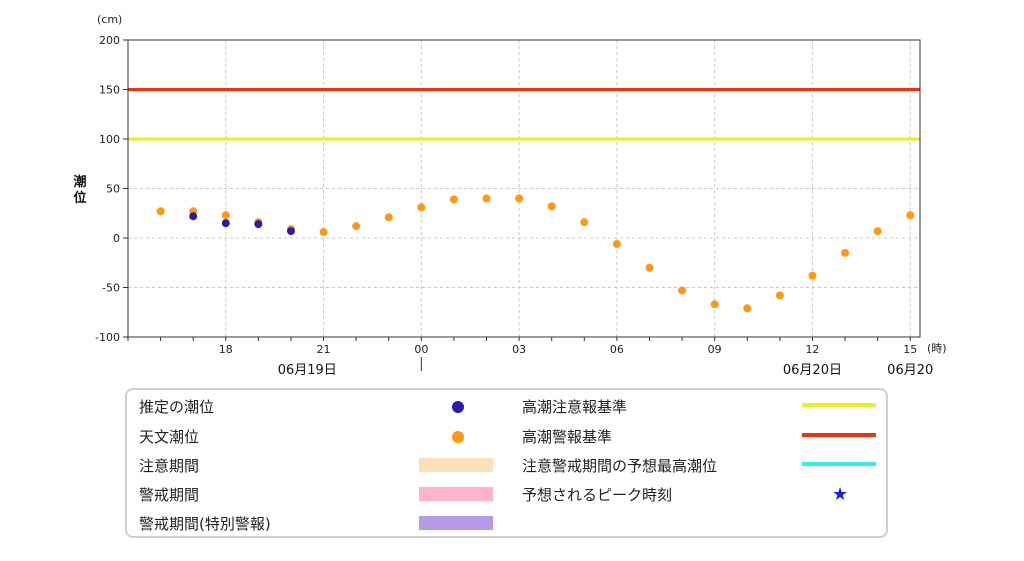  Describe the element at coordinates (812, 370) in the screenshot. I see `date-label: 06月20日` at that location.